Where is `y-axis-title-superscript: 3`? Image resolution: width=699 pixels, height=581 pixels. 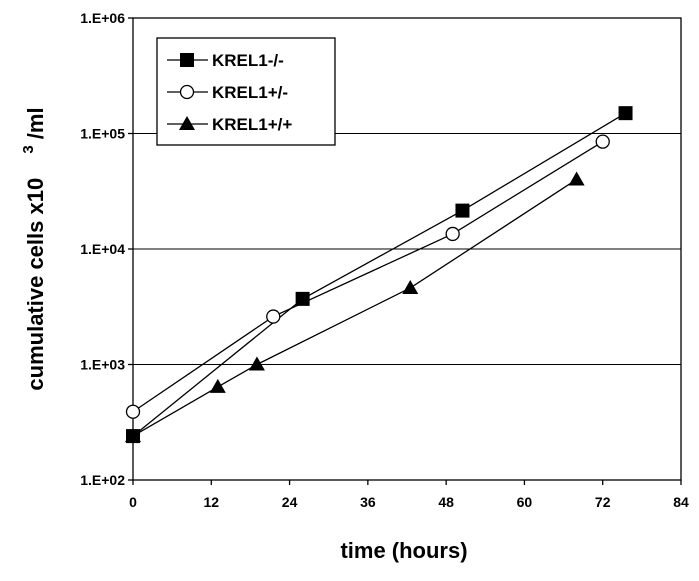
y-axis-title-superscript: 3 is located at coordinates (28, 149).